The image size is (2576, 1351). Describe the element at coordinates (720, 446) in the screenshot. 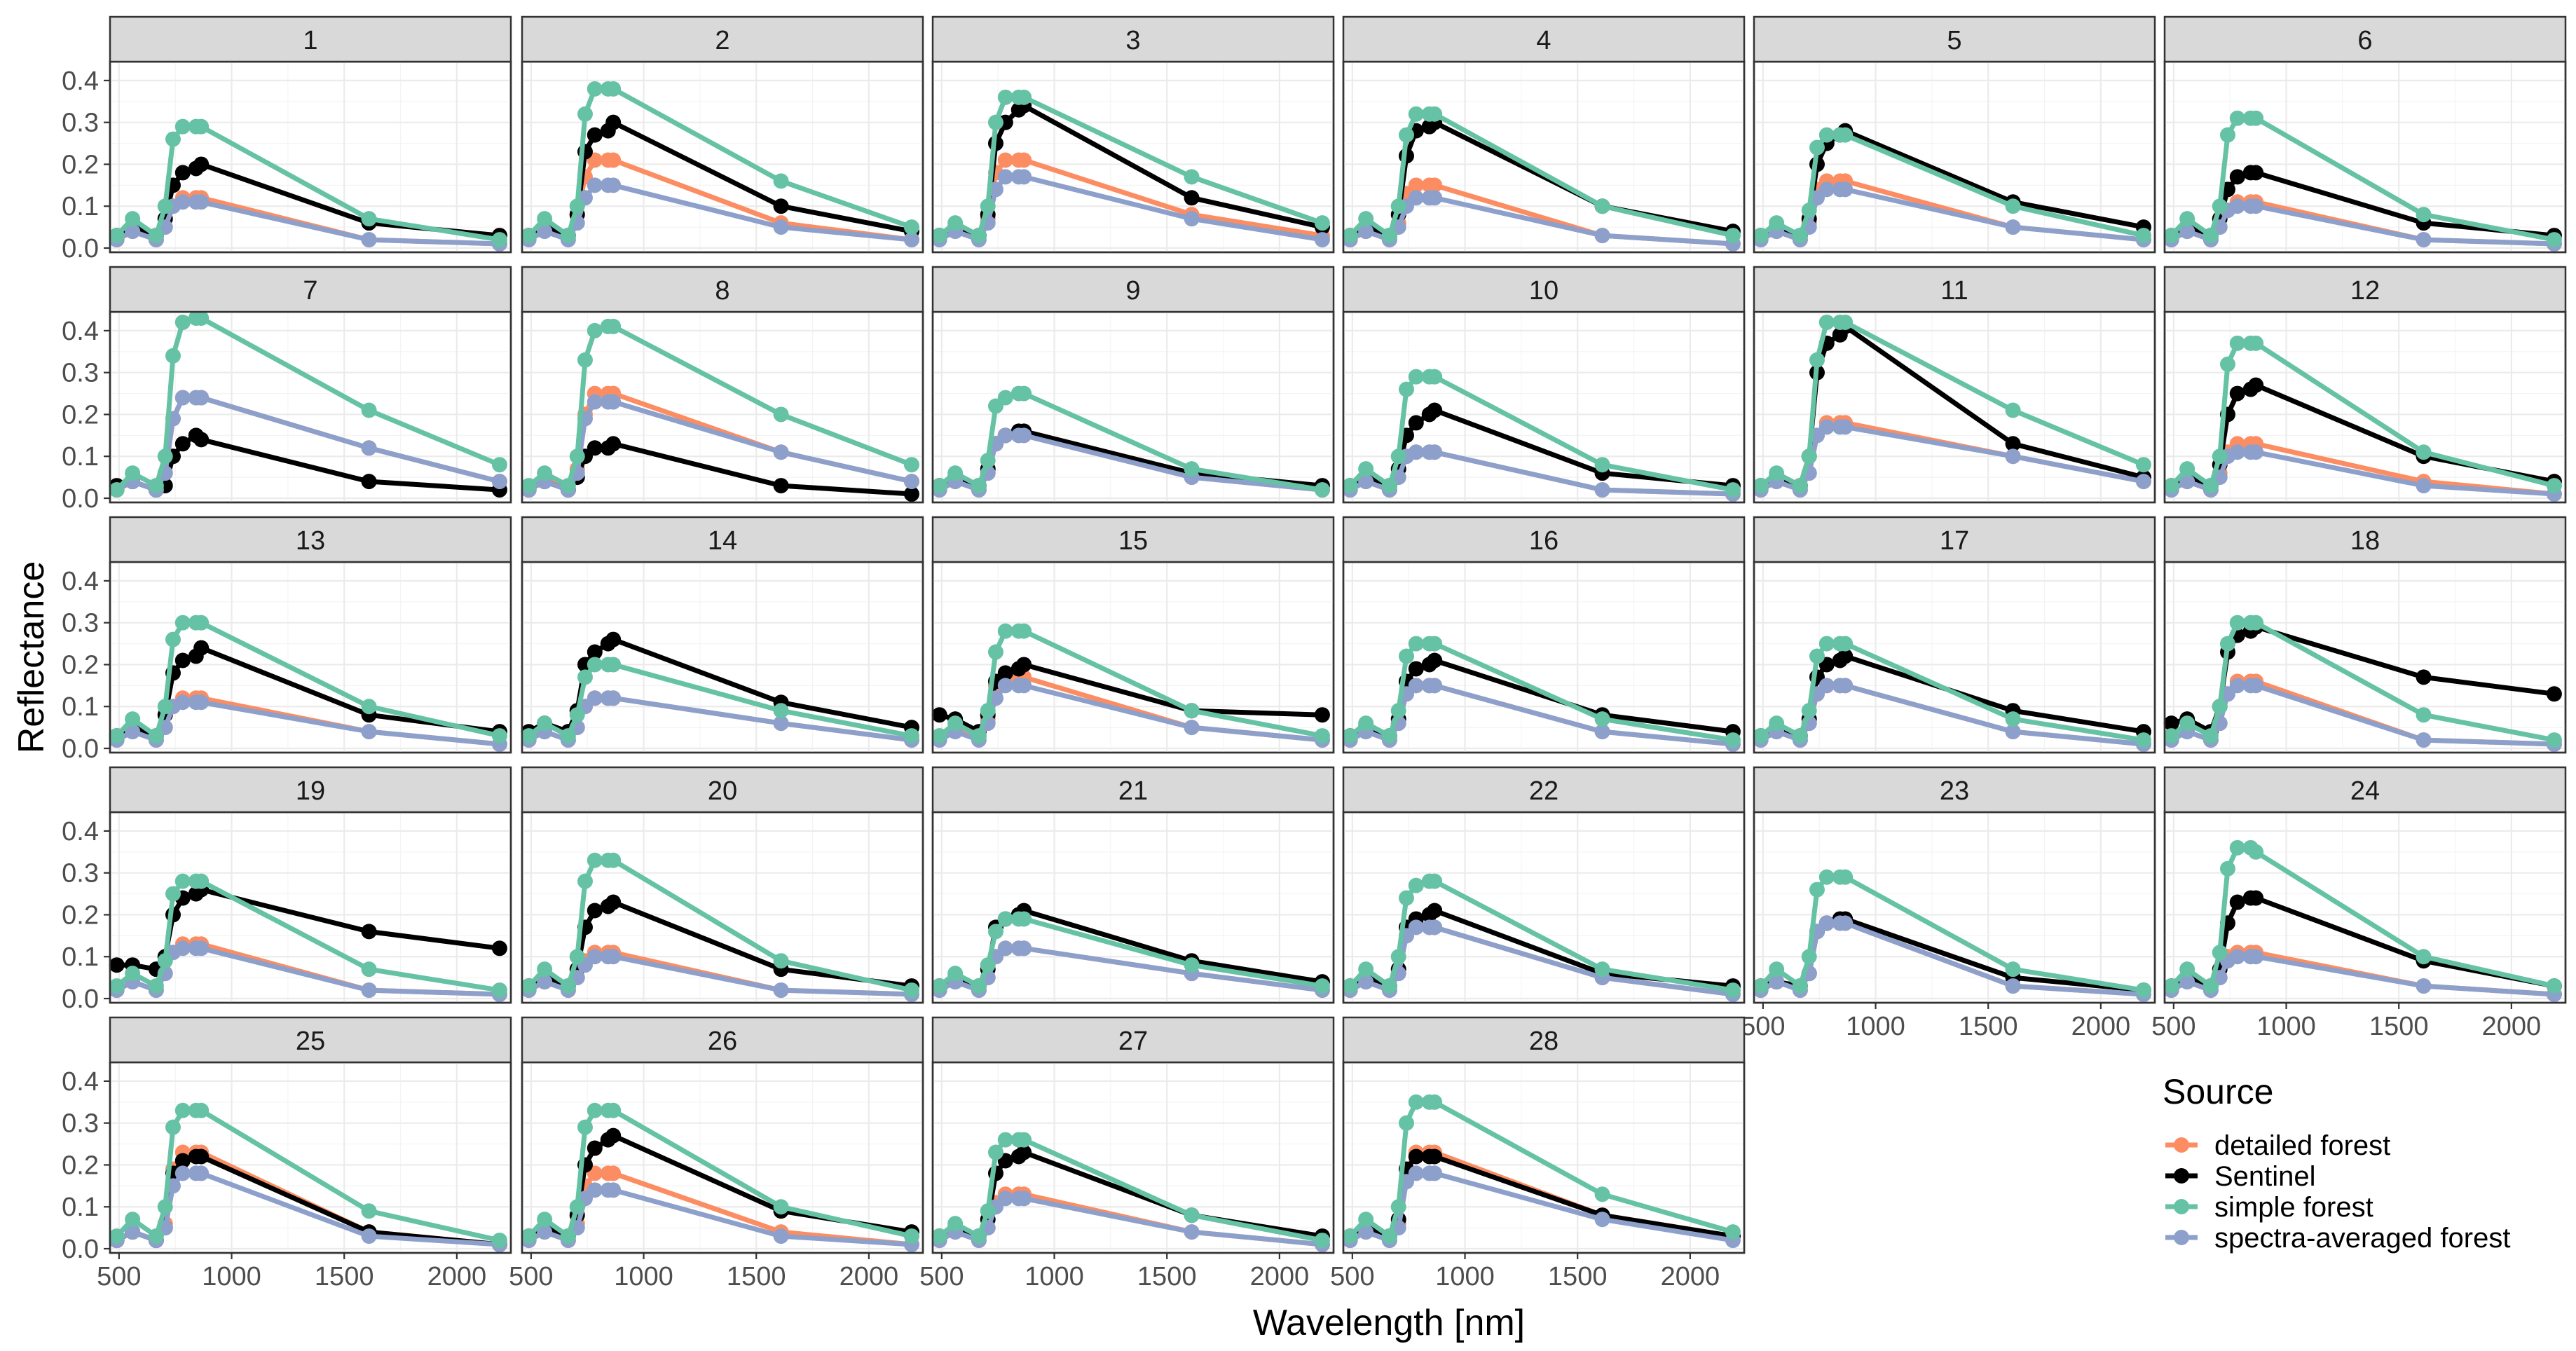

I see `series-line-spectra-averaged-forest` at that location.